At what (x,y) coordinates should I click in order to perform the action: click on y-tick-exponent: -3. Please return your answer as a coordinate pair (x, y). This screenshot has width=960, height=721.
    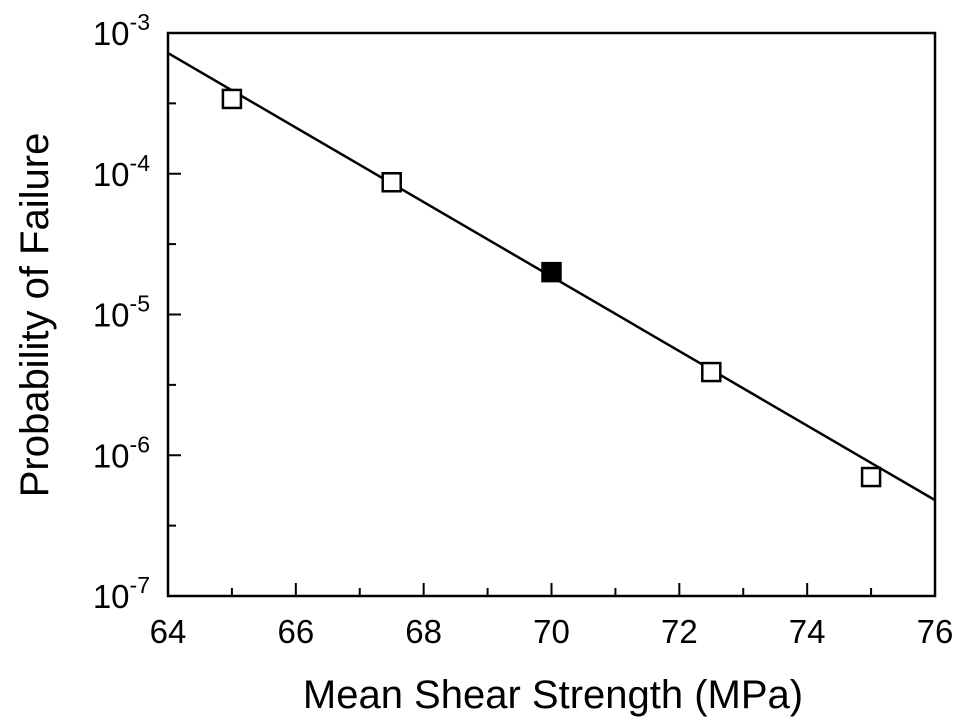
    Looking at the image, I should click on (140, 22).